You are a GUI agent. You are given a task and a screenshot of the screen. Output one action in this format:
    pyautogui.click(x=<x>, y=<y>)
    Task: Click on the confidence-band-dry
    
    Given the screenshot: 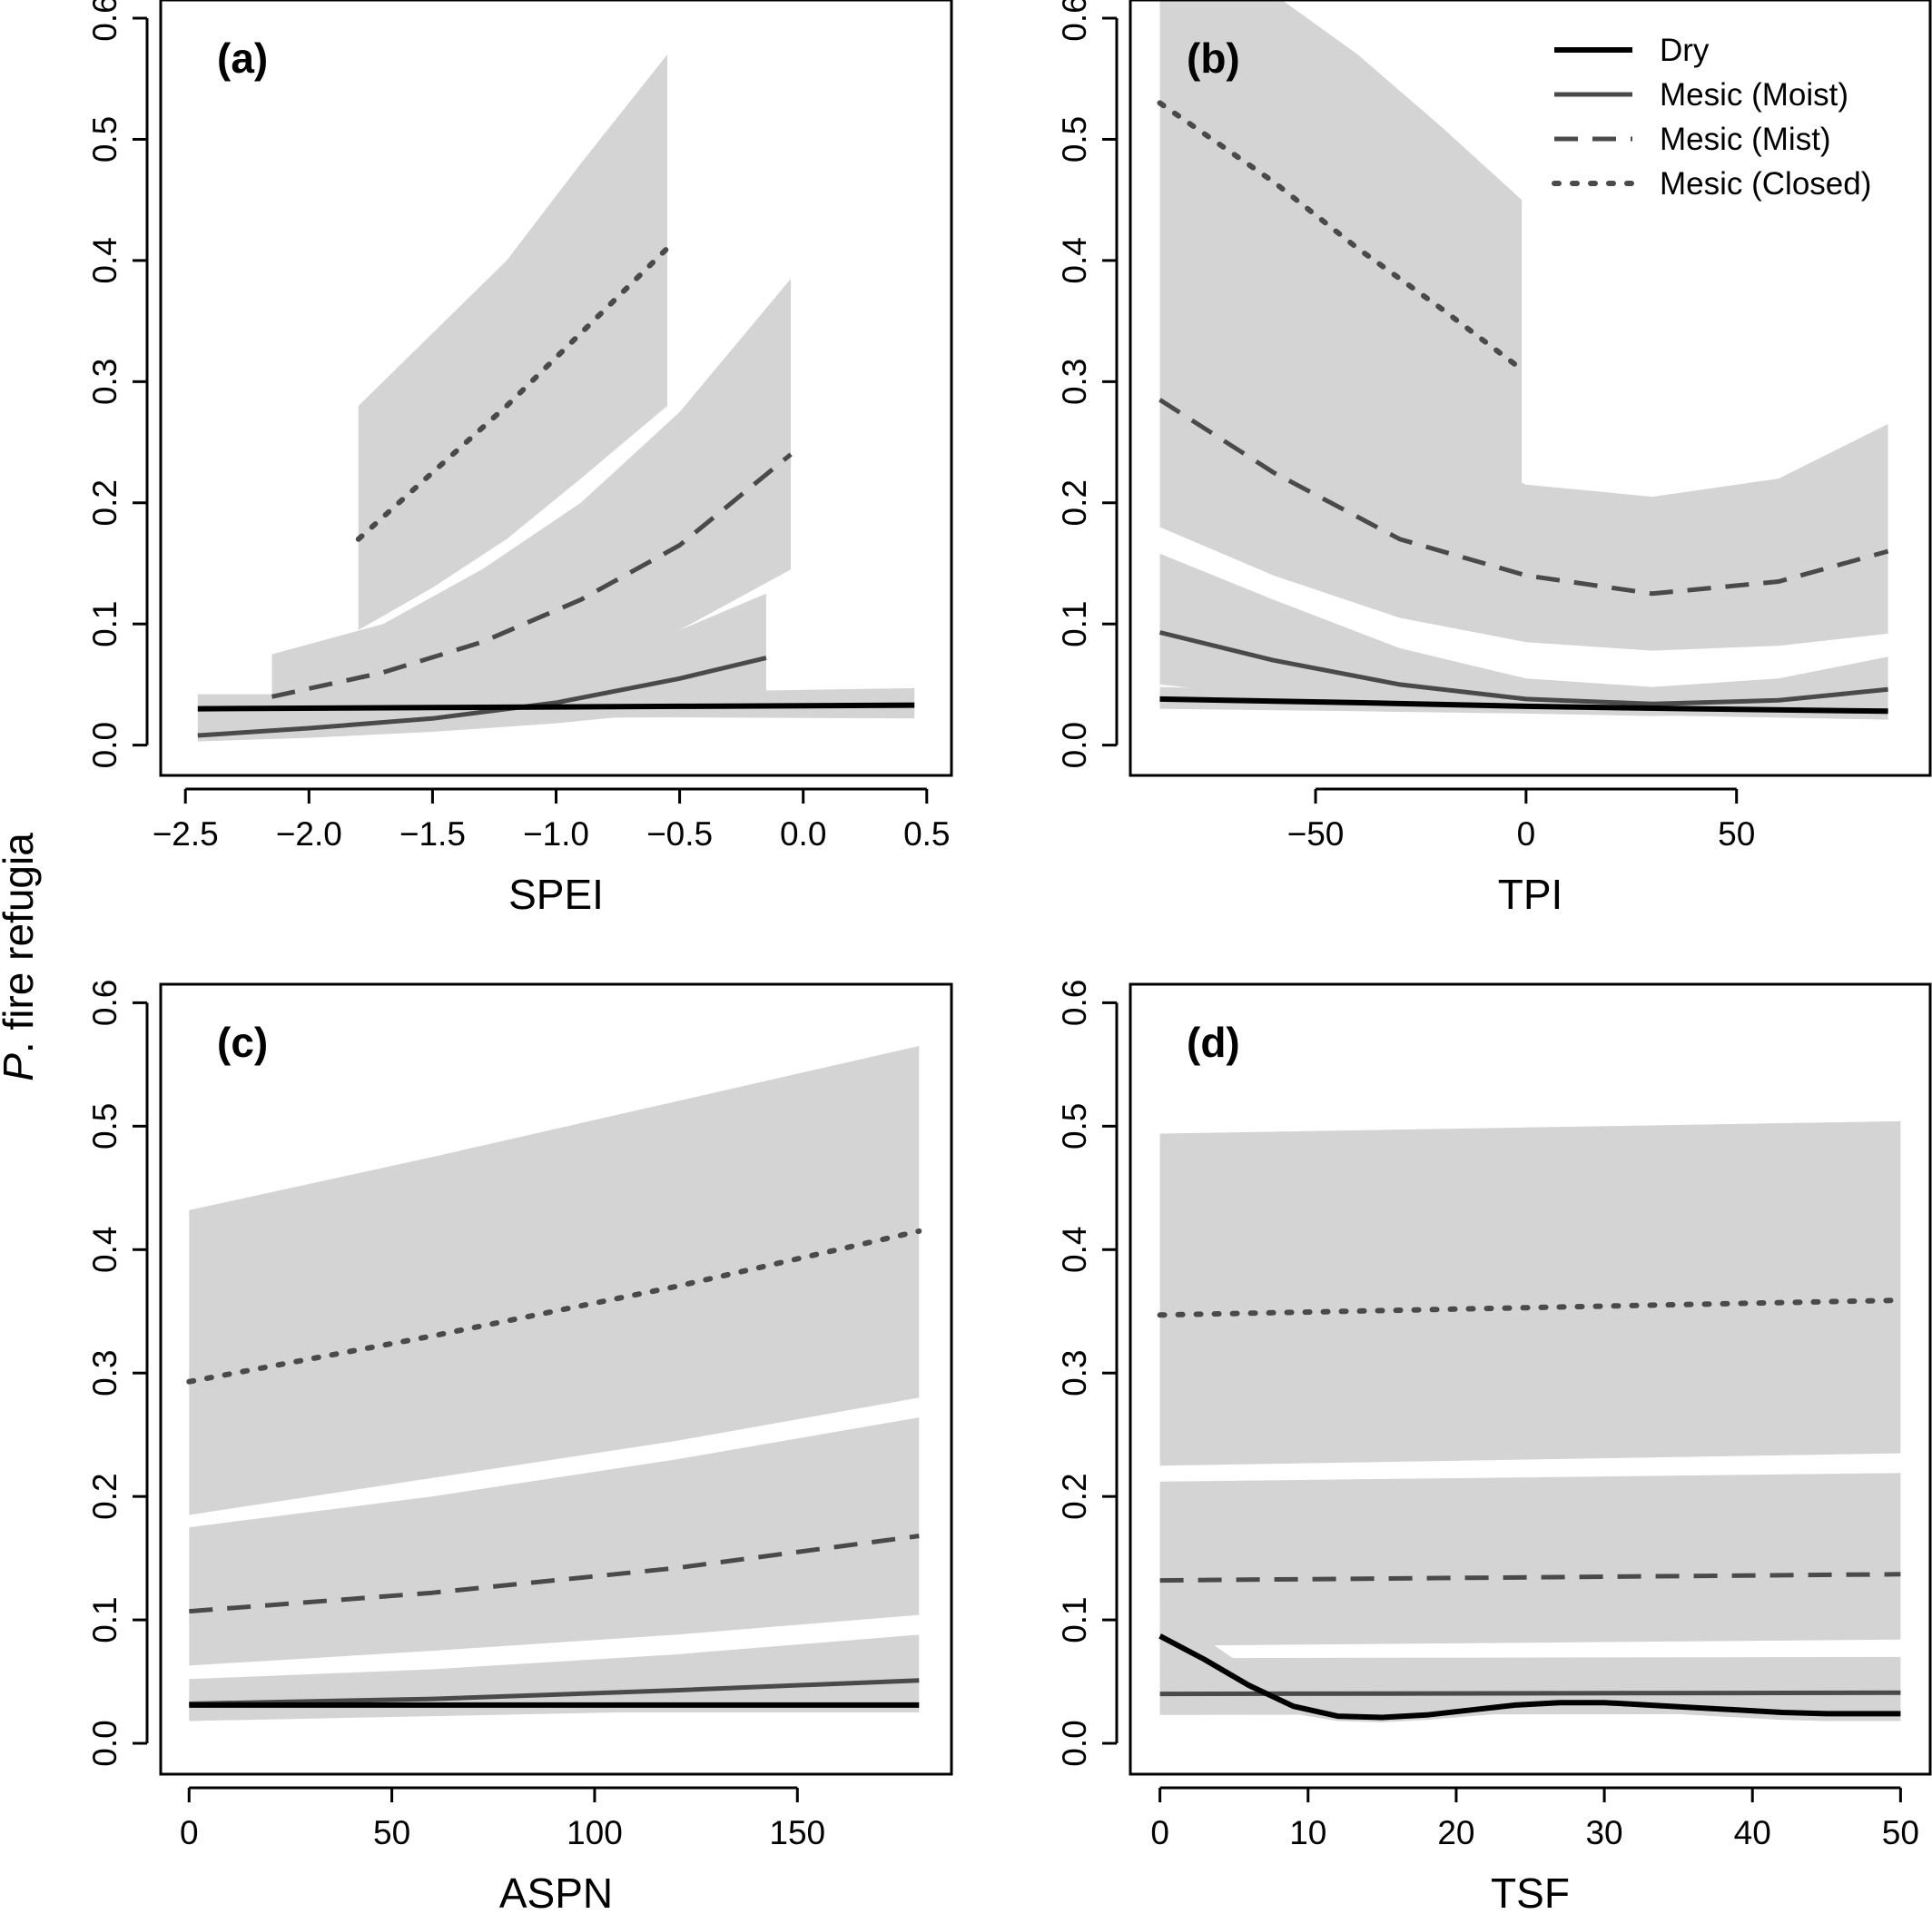 What is the action you would take?
    pyautogui.click(x=1530, y=1664)
    